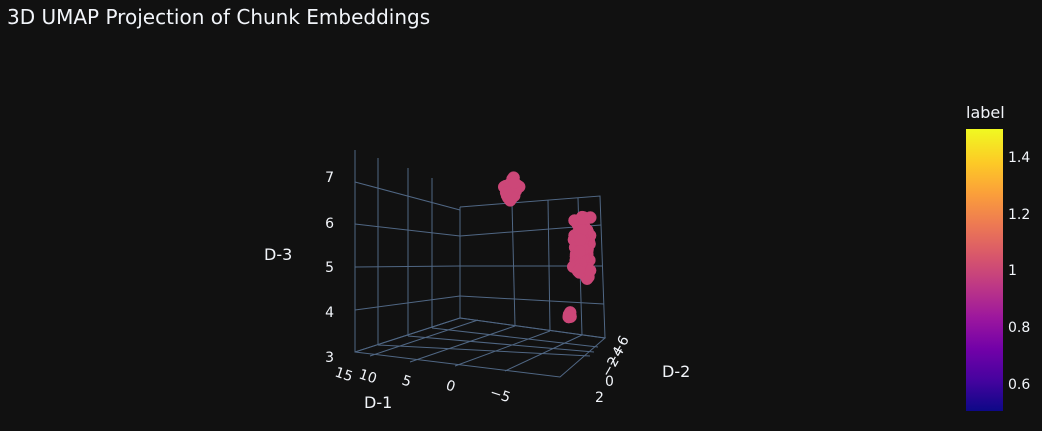 The width and height of the screenshot is (1042, 431). What do you see at coordinates (1019, 215) in the screenshot?
I see `colorbar-tick-label: 1.2` at bounding box center [1019, 215].